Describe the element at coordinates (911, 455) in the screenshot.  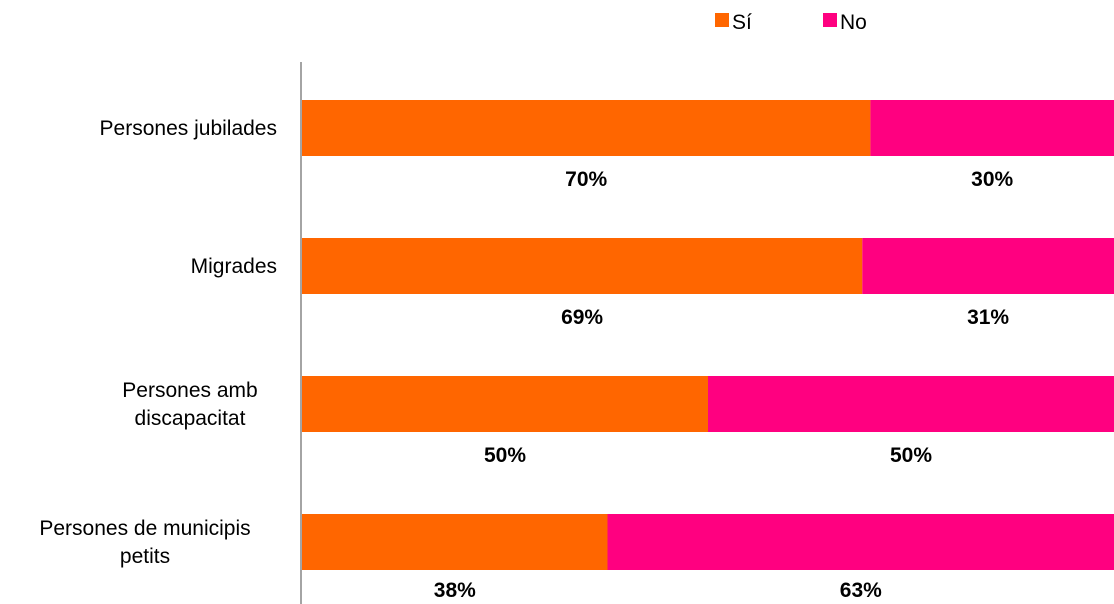
I see `data-label-no-2: 50%` at that location.